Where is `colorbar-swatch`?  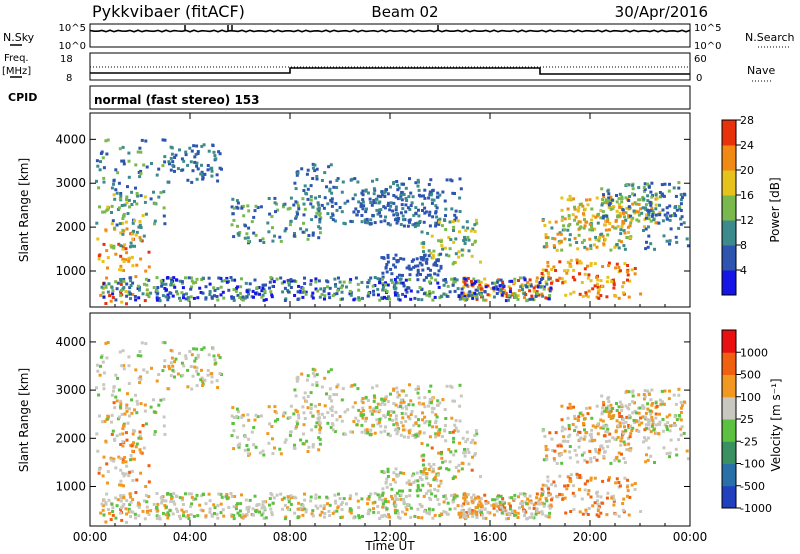
colorbar-swatch is located at coordinates (729, 386).